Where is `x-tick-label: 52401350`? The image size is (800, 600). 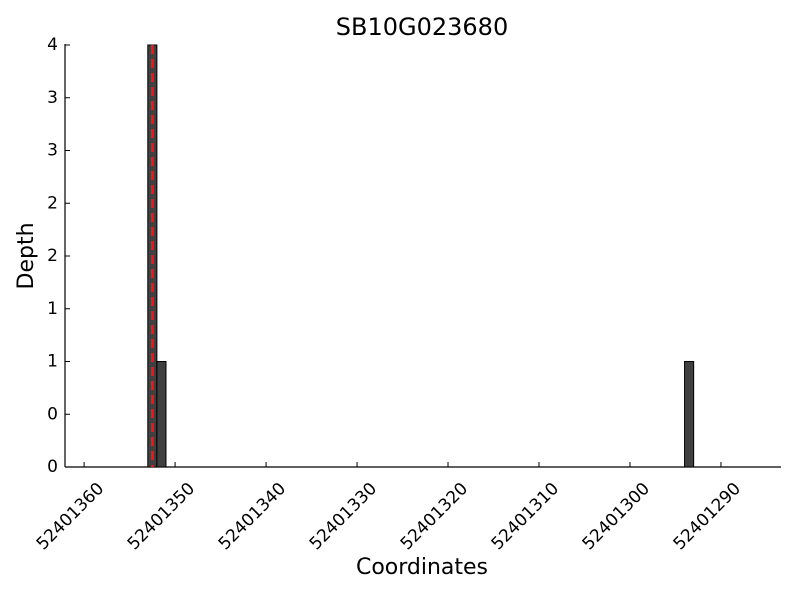
x-tick-label: 52401350 is located at coordinates (161, 516).